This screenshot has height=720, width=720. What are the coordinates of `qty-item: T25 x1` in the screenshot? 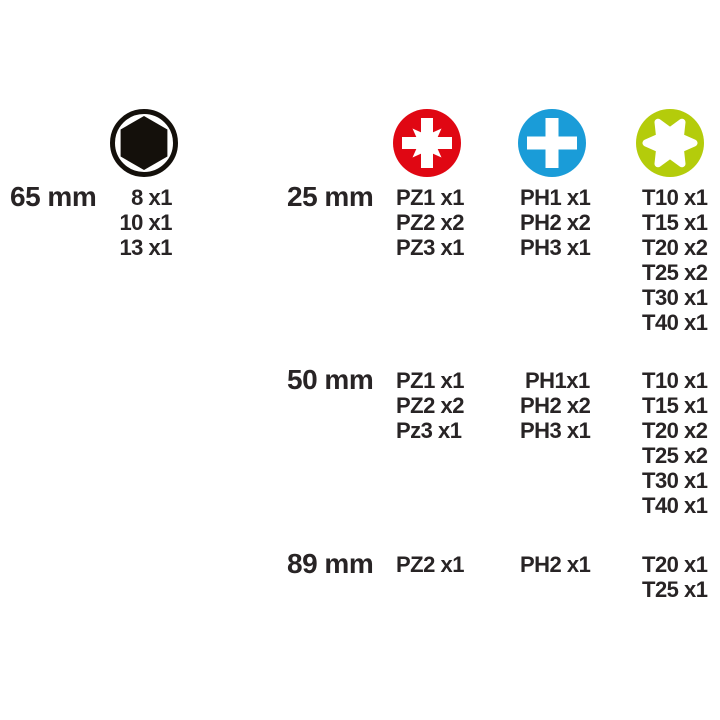 It's located at (675, 589).